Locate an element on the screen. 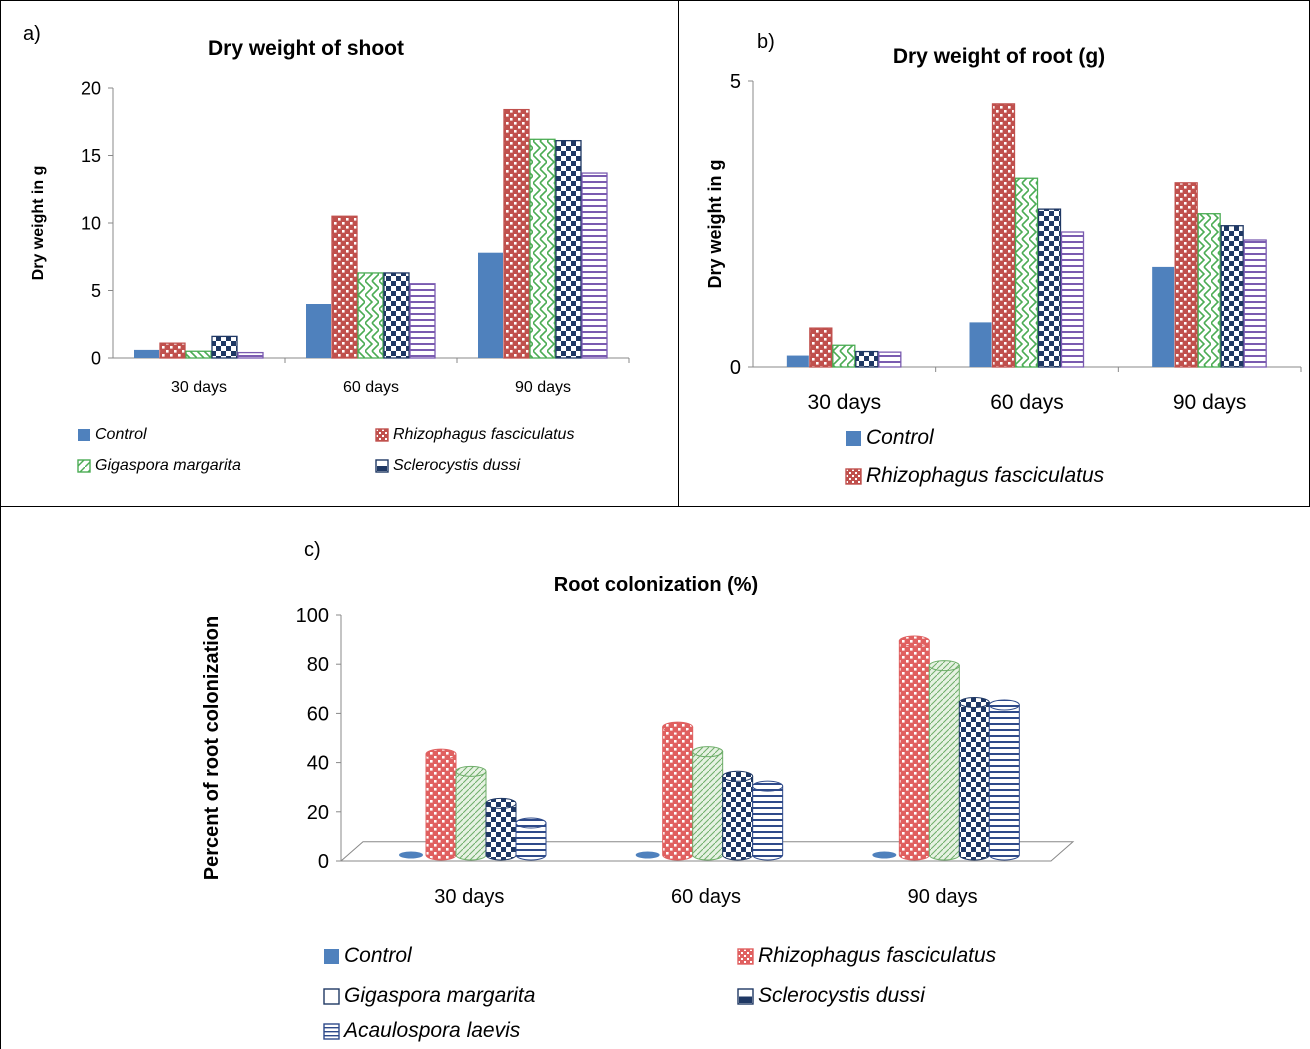 This screenshot has width=1310, height=1049. legend-label: Acaulospora laevis is located at coordinates (432, 1030).